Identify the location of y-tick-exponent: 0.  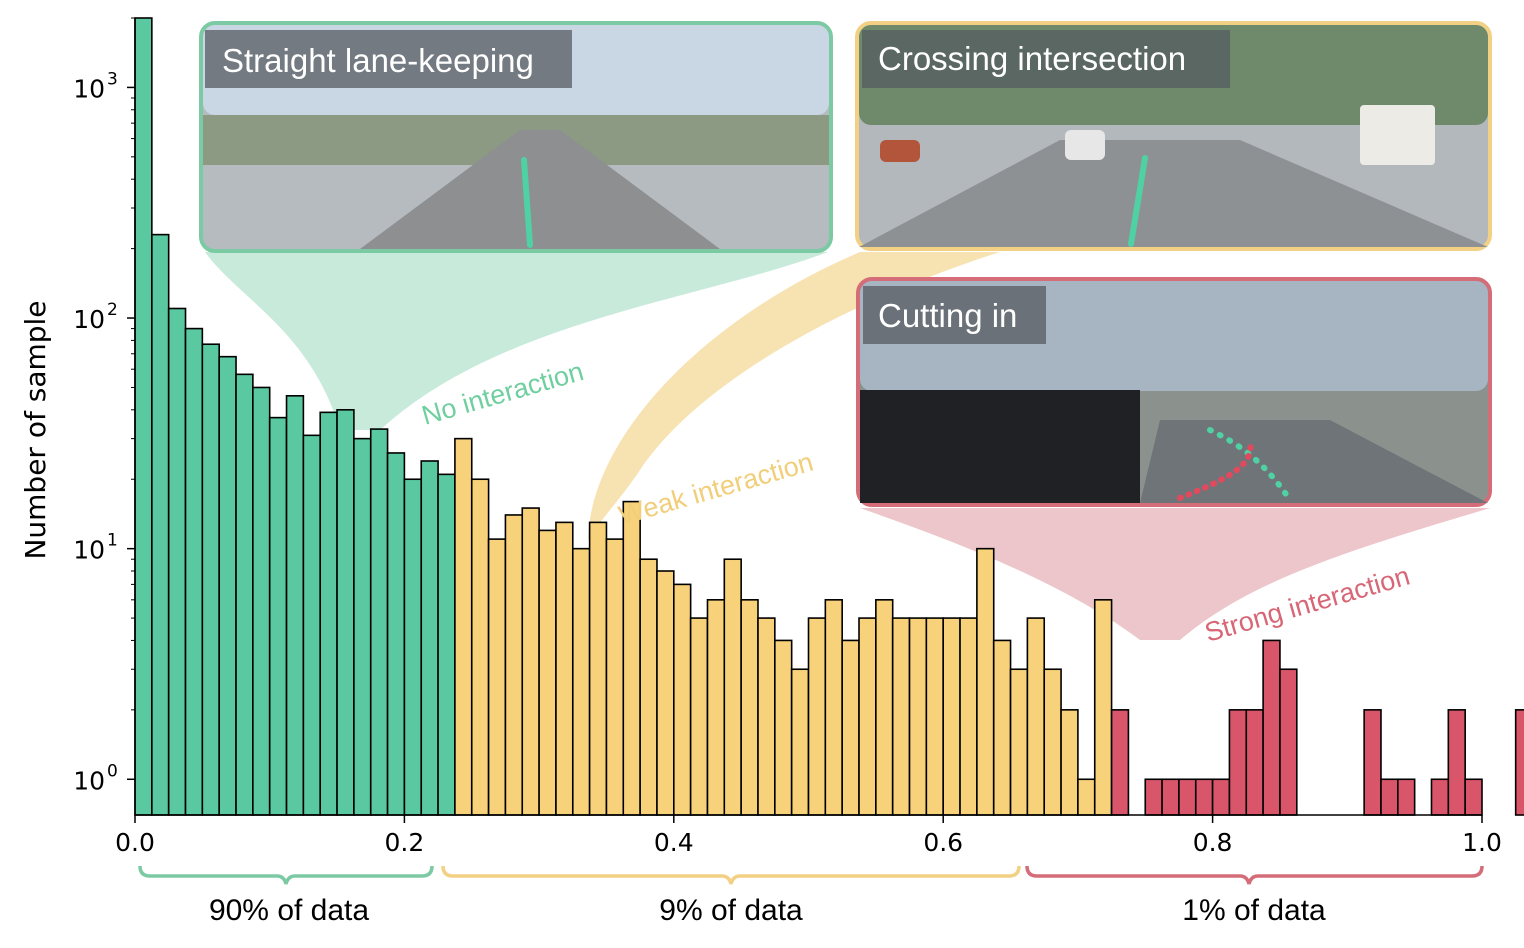
(112, 771).